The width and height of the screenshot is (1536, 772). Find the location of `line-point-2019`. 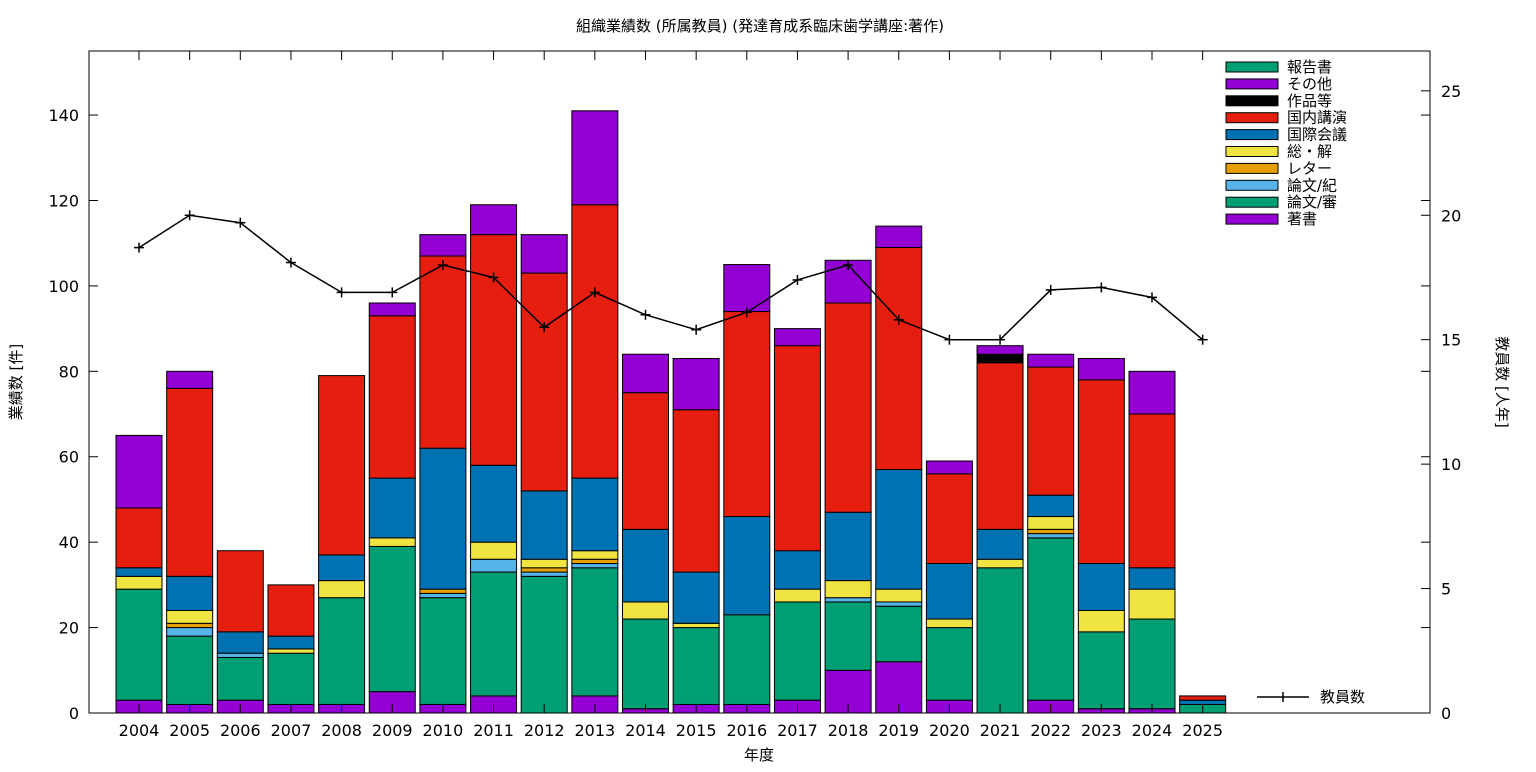

line-point-2019 is located at coordinates (898, 319).